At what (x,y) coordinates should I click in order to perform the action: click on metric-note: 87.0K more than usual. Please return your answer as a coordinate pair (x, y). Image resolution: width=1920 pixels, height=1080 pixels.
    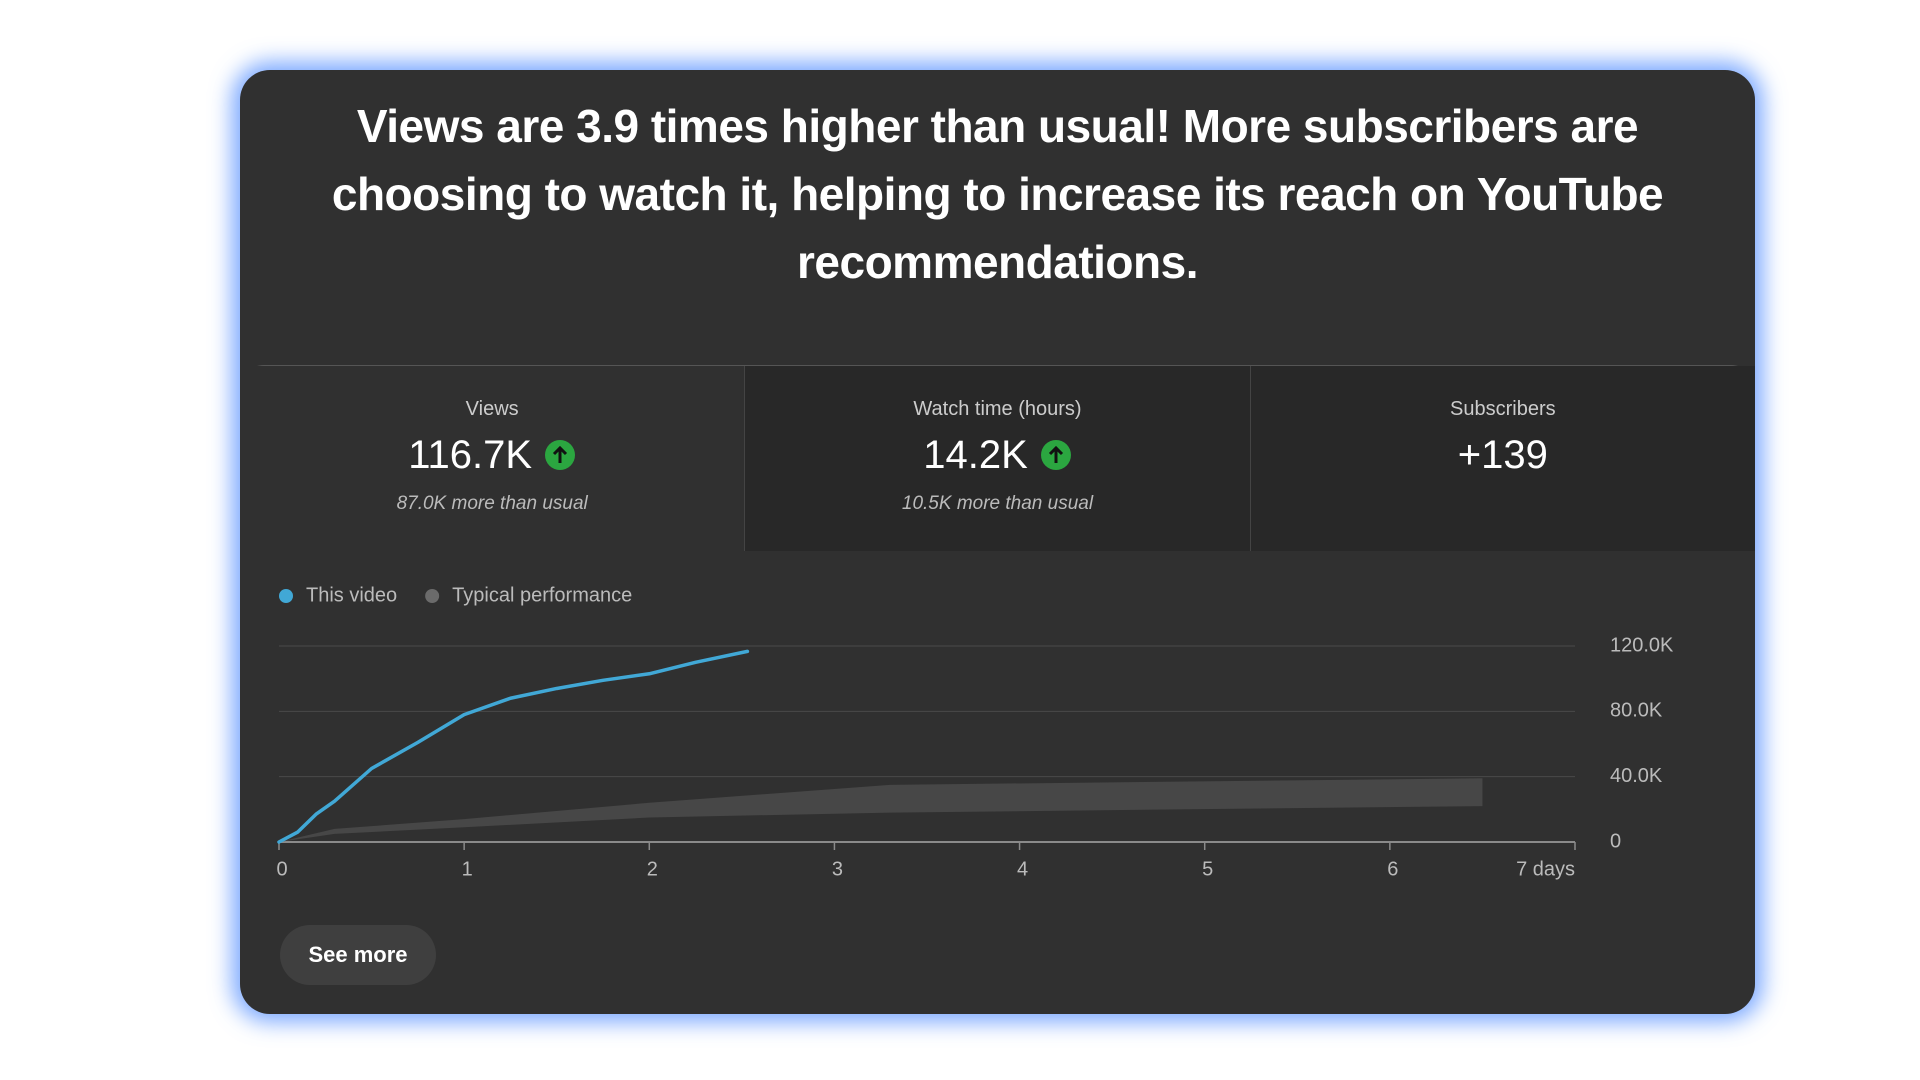
    Looking at the image, I should click on (492, 503).